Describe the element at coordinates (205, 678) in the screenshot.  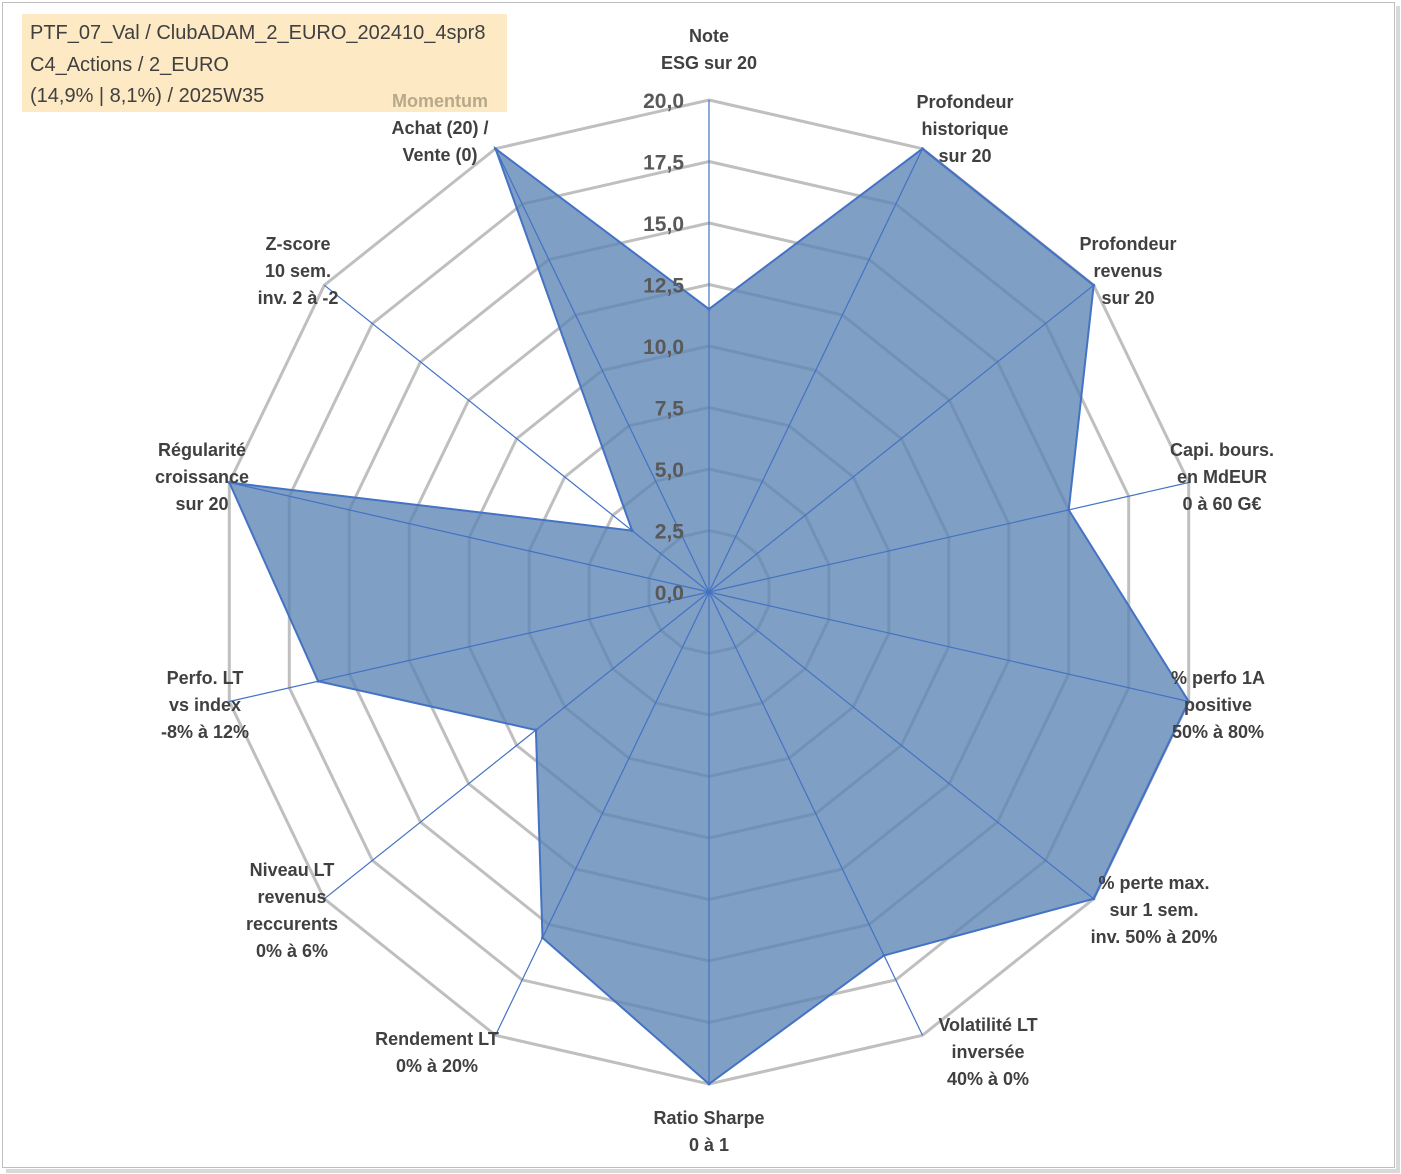
I see `axis-label-11: Perfo. LT` at that location.